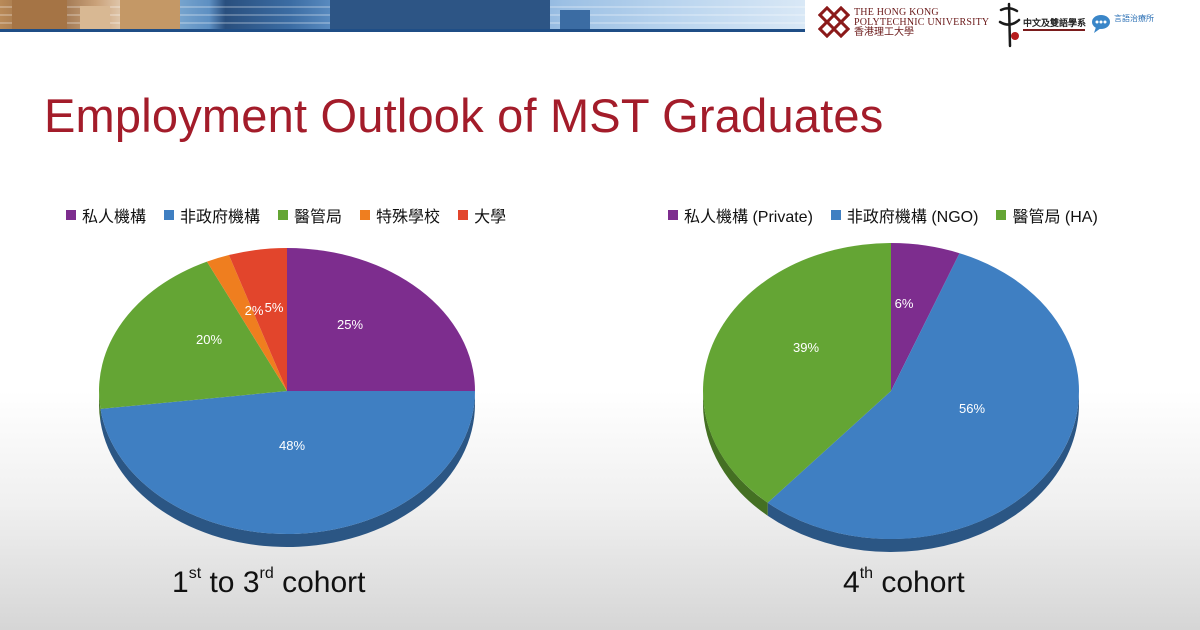 The height and width of the screenshot is (630, 1200). I want to click on pie-data-label: 20%, so click(209, 339).